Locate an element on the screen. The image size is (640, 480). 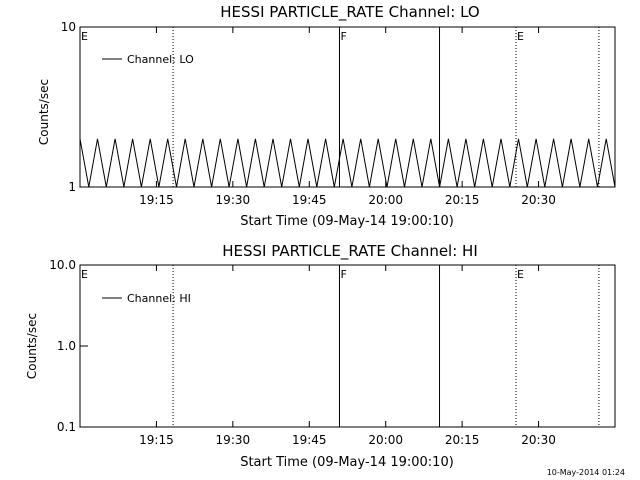
panel-hi-y-axis-label: Counts/sec is located at coordinates (32, 346).